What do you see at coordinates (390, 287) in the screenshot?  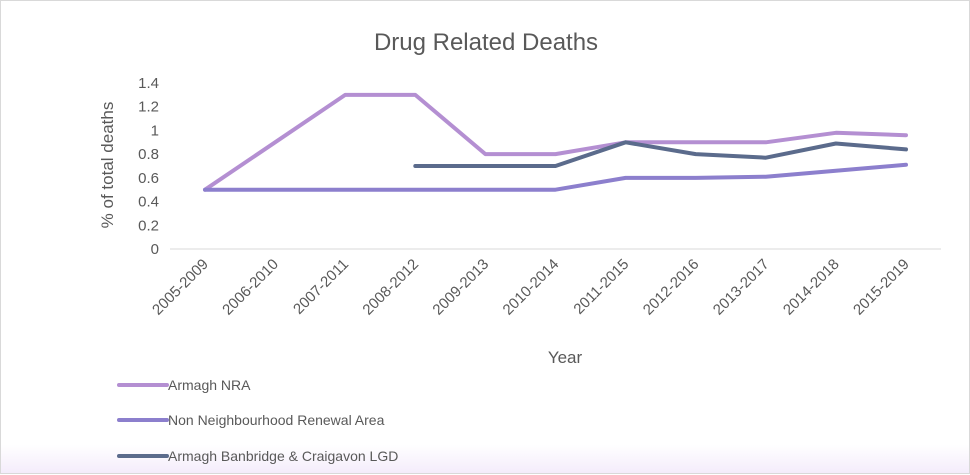 I see `x-tick-label: 2008-2012` at bounding box center [390, 287].